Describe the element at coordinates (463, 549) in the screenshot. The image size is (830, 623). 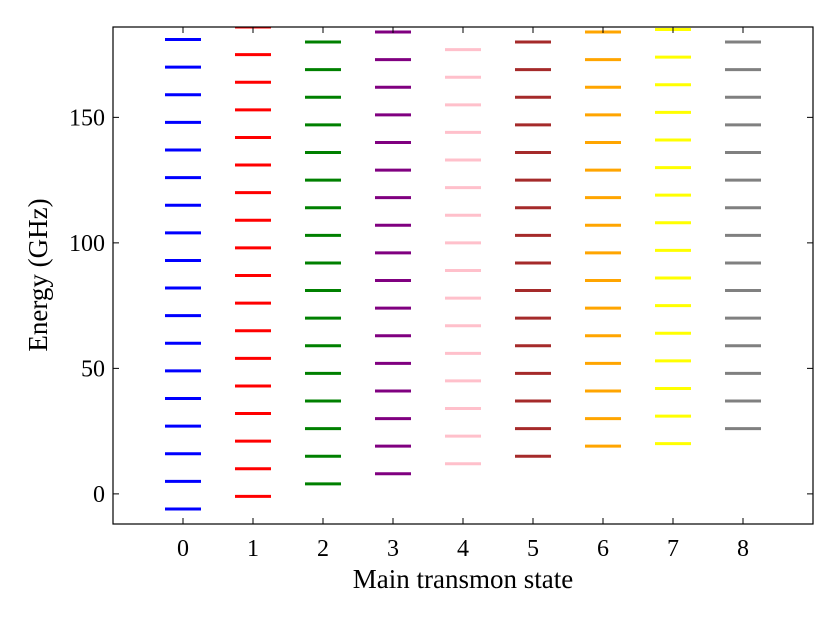
I see `x-tick-label-4: 4` at that location.